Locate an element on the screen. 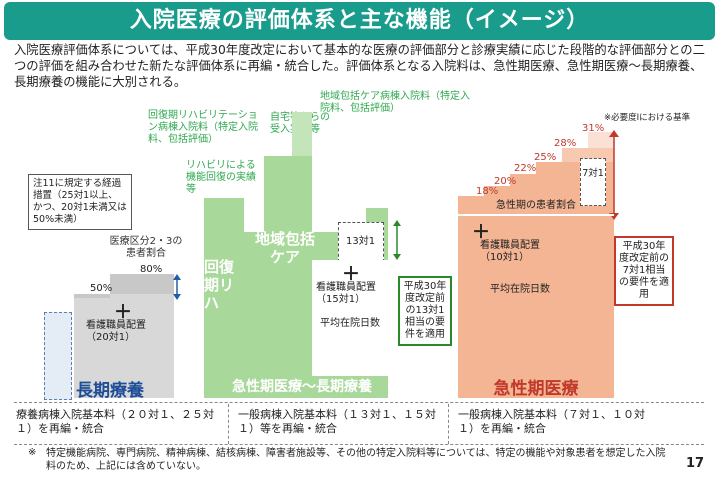  arrow-7-icon-svg is located at coordinates (614, 175).